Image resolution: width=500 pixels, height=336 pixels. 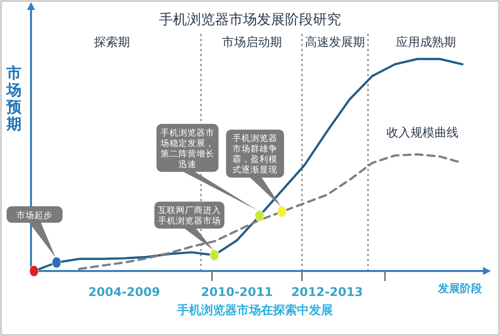 What do you see at coordinates (250, 20) in the screenshot?
I see `chart-title: 手机浏览器市场发展阶段研究` at bounding box center [250, 20].